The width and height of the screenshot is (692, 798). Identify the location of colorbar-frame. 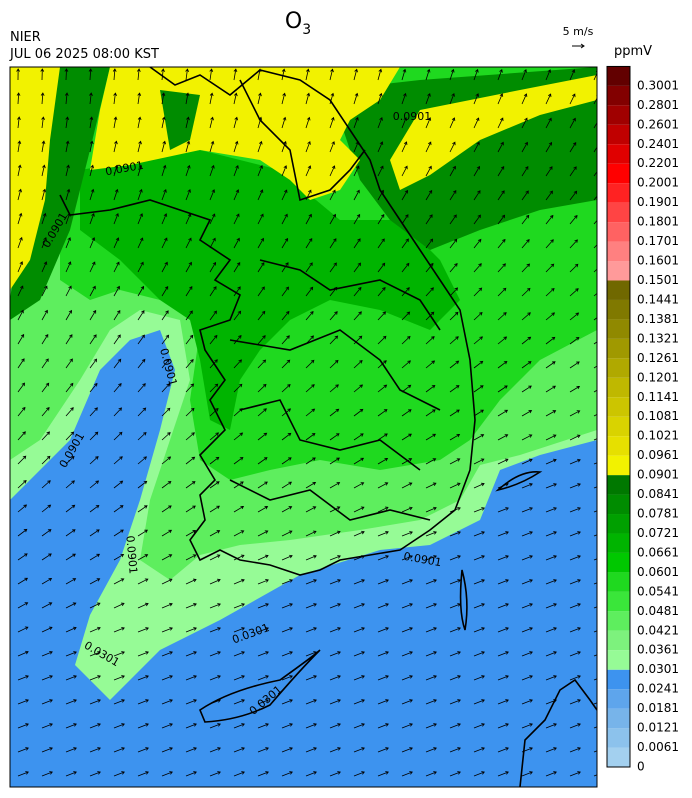
(618, 416).